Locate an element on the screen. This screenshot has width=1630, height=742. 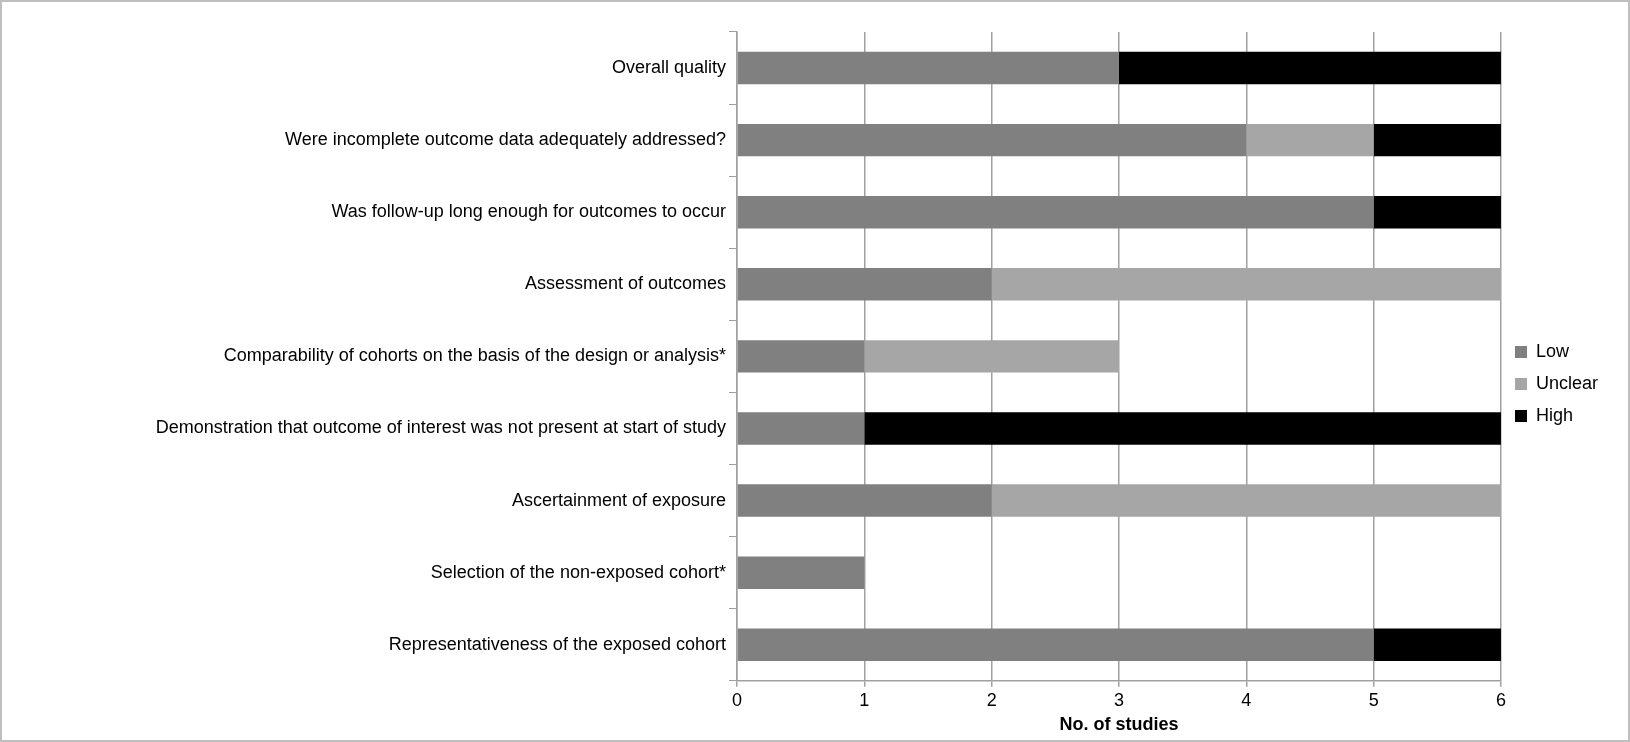
legend-label: High is located at coordinates (1554, 414).